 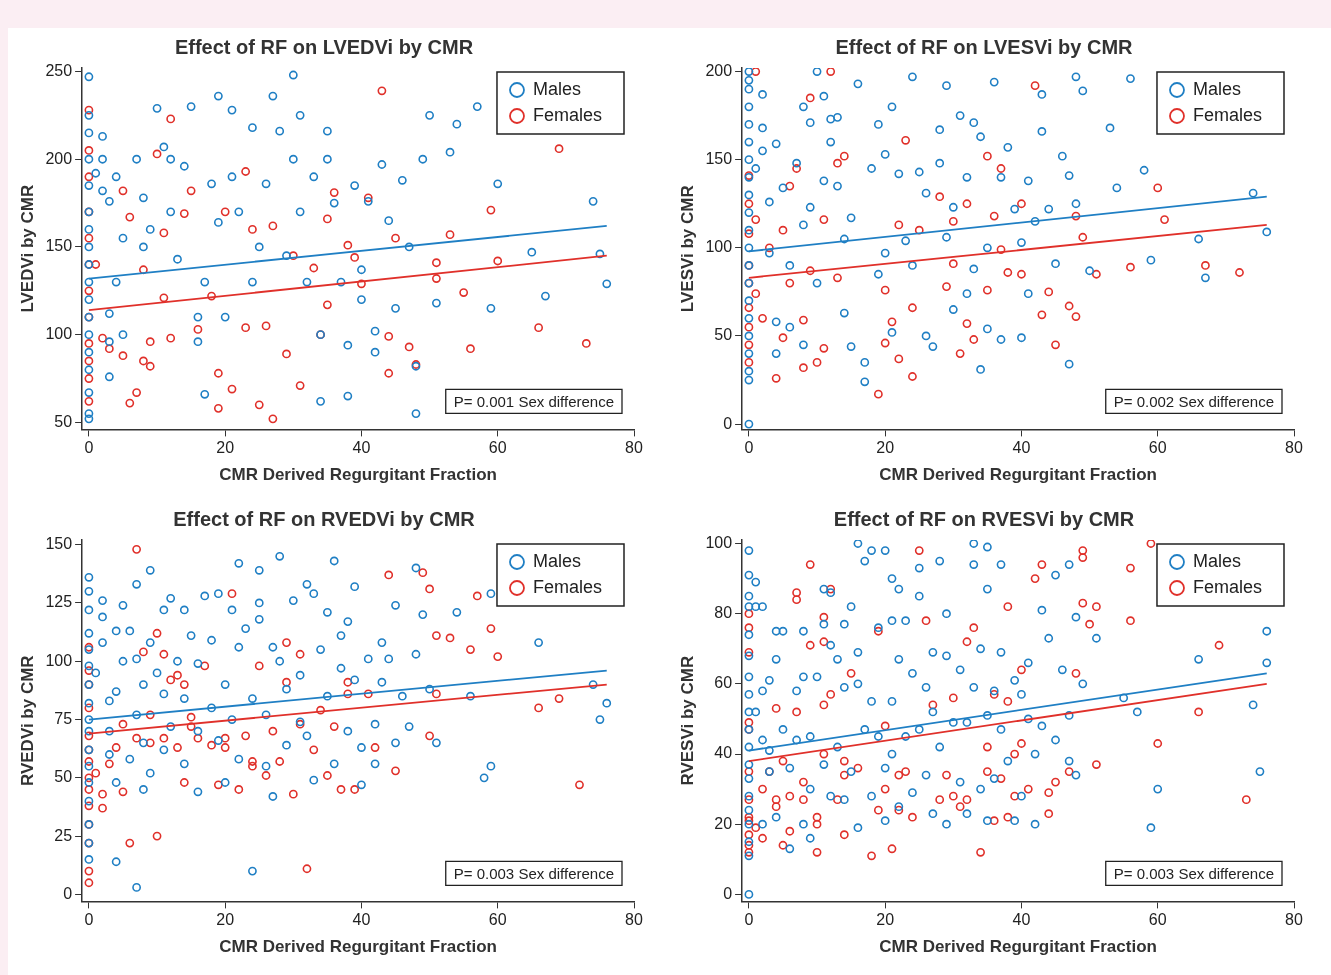 I want to click on y-tick-label: 250, so click(x=59, y=70).